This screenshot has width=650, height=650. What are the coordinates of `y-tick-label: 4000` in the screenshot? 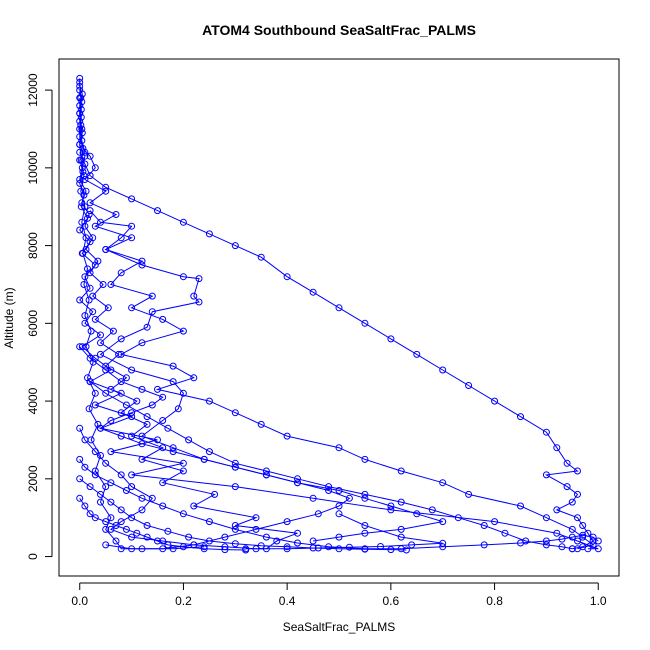 It's located at (33, 400).